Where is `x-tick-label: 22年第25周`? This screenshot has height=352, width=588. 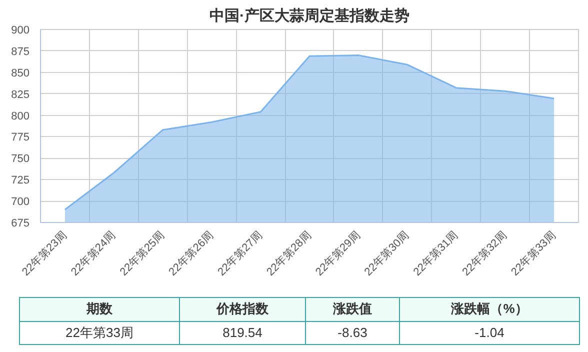
x-tick-label: 22年第25周 is located at coordinates (143, 253).